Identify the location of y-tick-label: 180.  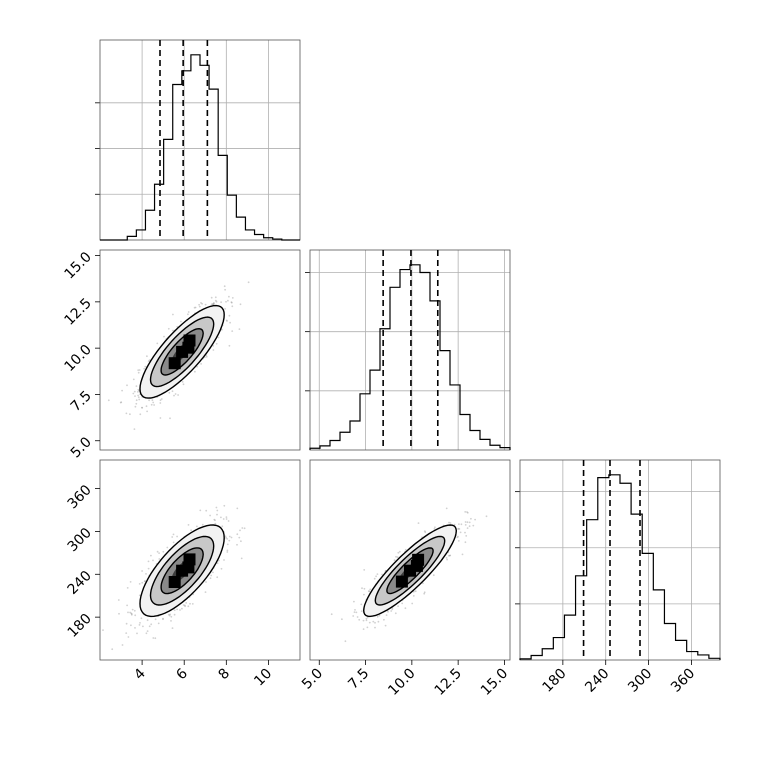
(80, 626).